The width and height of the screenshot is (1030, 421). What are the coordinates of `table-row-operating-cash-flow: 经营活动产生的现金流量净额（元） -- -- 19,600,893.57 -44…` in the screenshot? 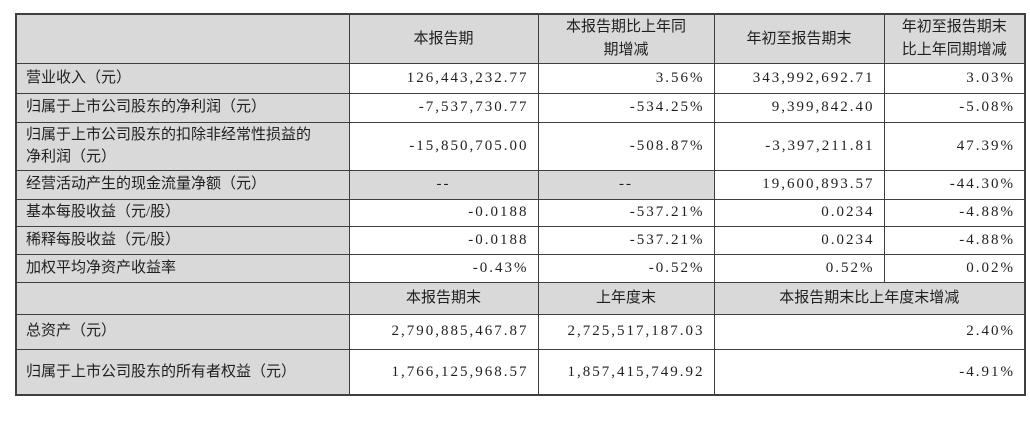 It's located at (520, 184).